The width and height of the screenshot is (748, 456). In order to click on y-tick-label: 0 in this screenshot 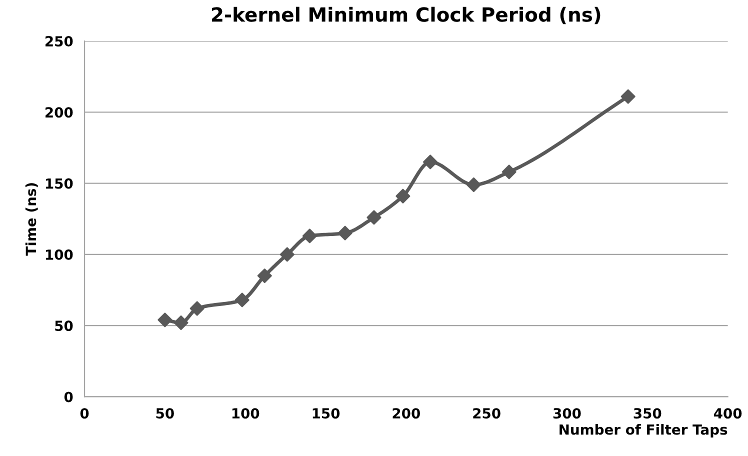, I will do `click(68, 397)`.